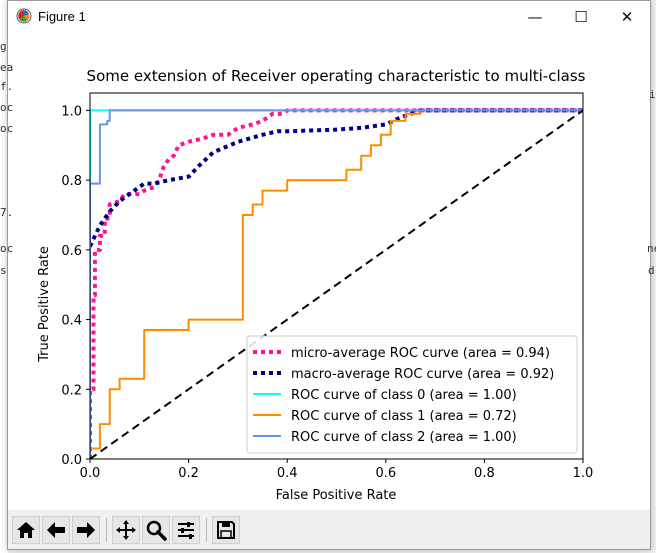  I want to click on arrow-left-icon, so click(56, 530).